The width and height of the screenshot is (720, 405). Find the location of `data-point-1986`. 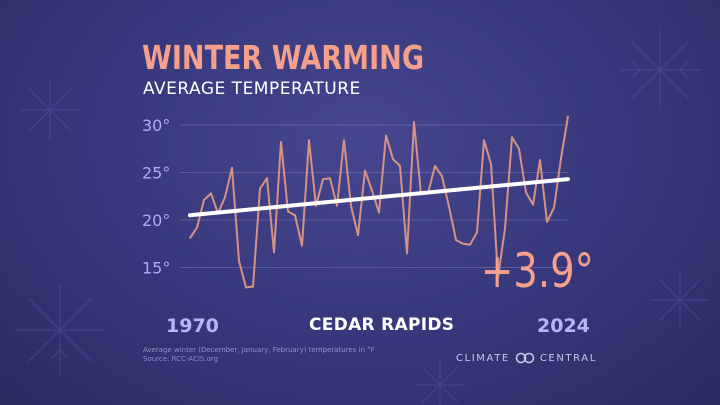

data-point-1986 is located at coordinates (302, 245).